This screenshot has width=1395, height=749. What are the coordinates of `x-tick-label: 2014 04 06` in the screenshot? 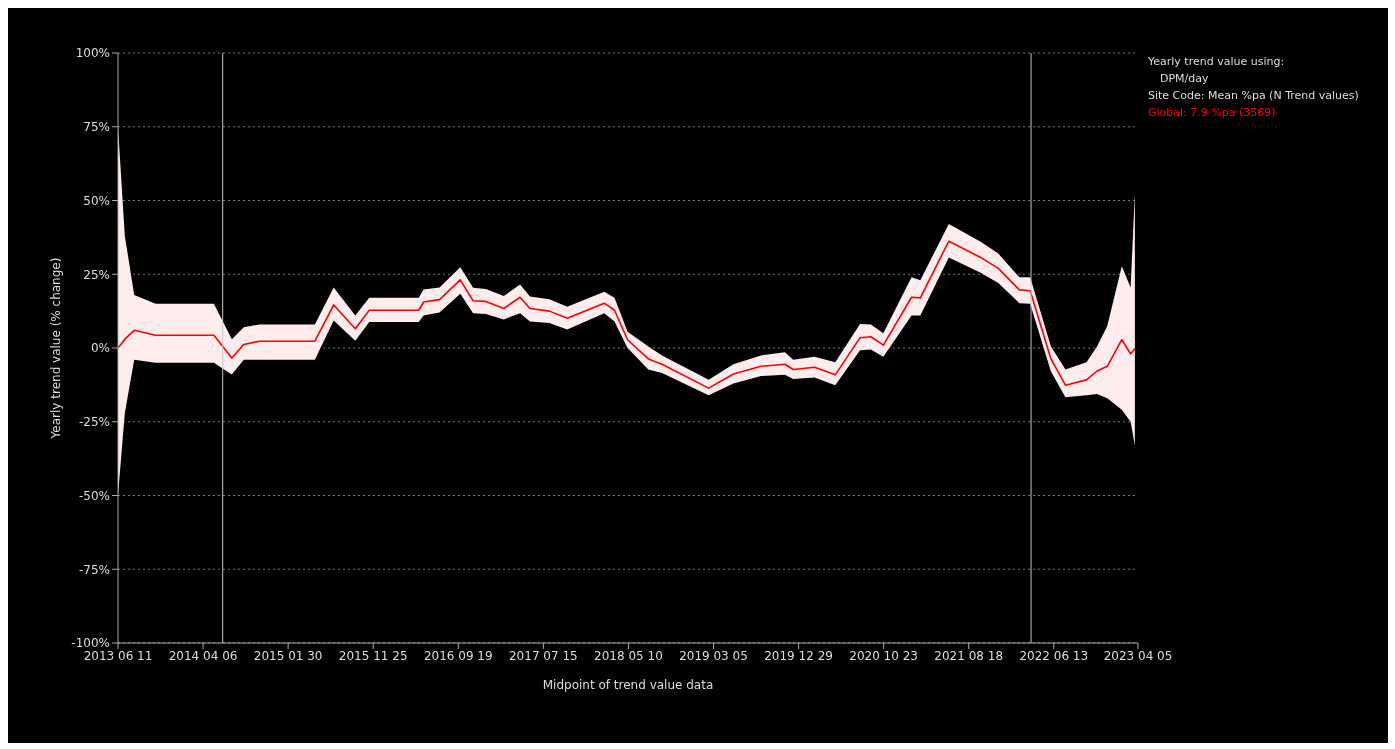 It's located at (203, 655).